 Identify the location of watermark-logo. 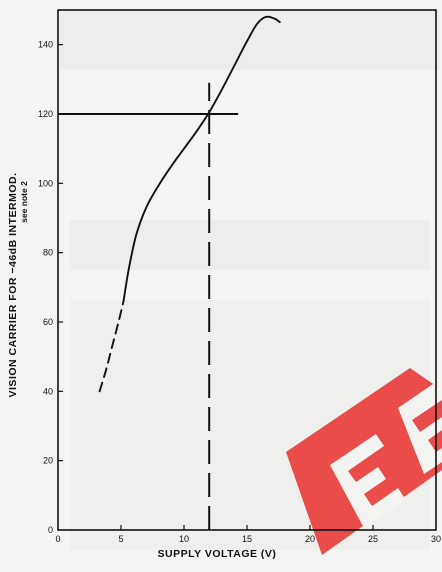
(364, 461).